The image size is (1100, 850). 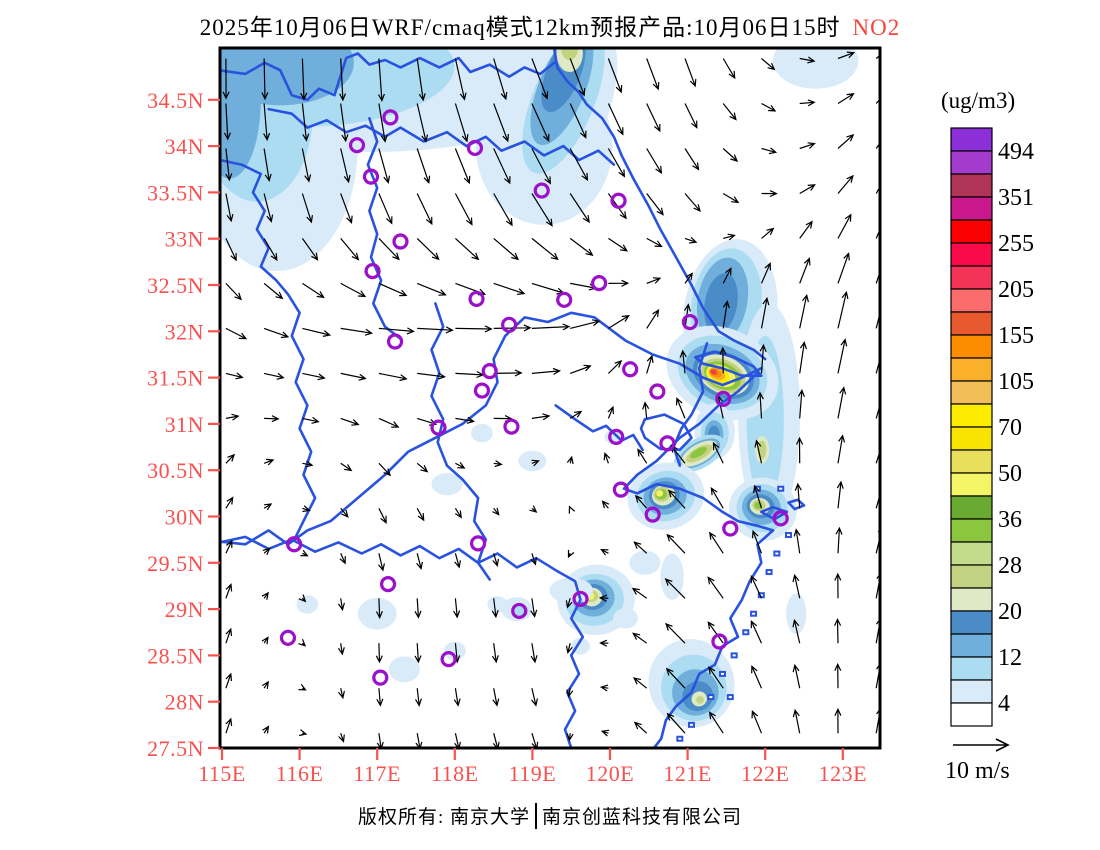 I want to click on footer-divider, so click(x=536, y=815).